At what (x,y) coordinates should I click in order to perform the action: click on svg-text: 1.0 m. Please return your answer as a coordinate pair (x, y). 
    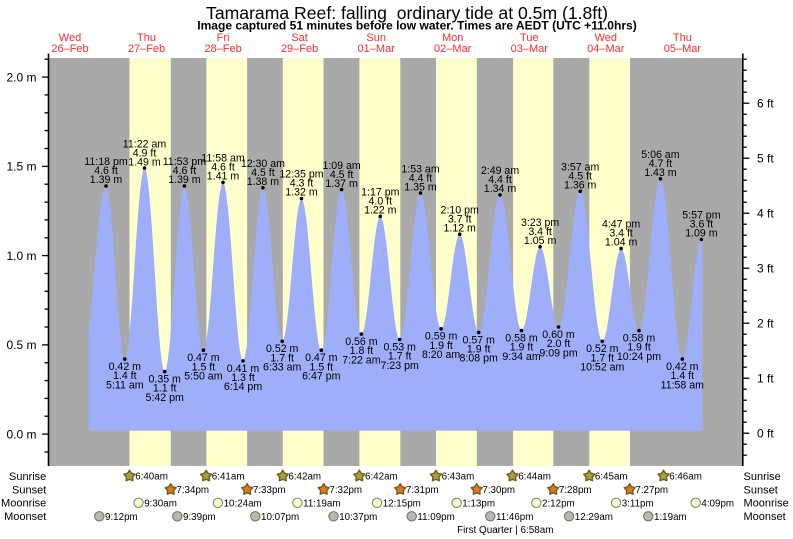
    Looking at the image, I should click on (21, 256).